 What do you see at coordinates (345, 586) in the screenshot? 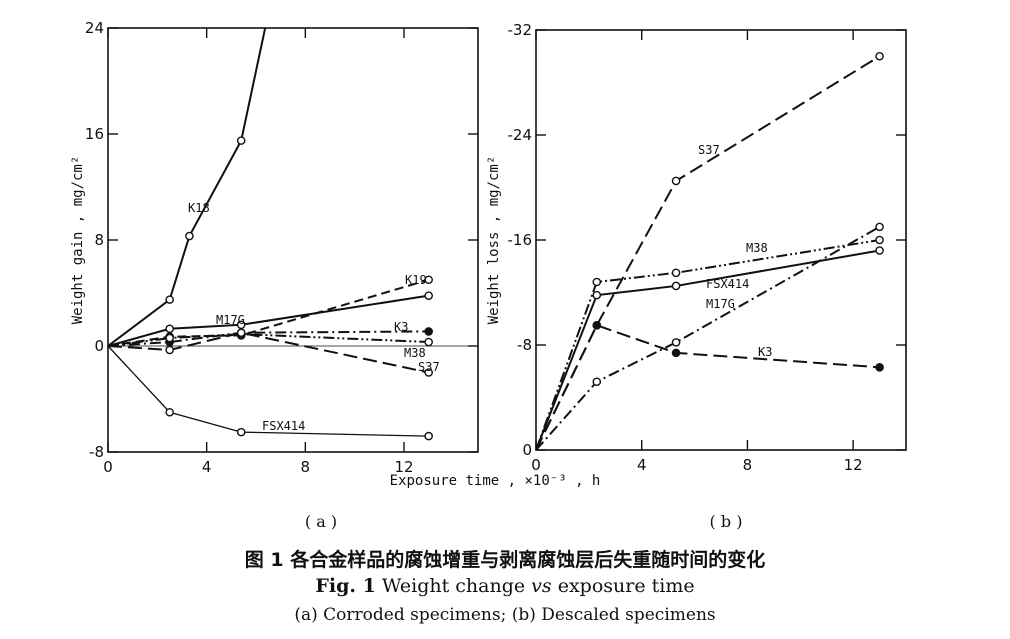
I see `caption-fig-label: Fig. 1` at bounding box center [345, 586].